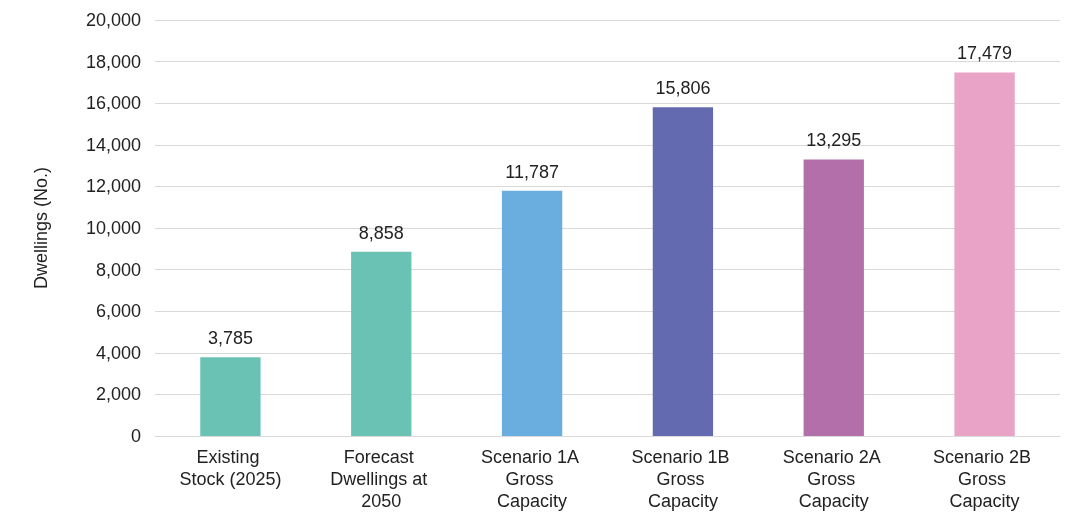 This screenshot has width=1068, height=531. I want to click on data-label: 11,787, so click(532, 171).